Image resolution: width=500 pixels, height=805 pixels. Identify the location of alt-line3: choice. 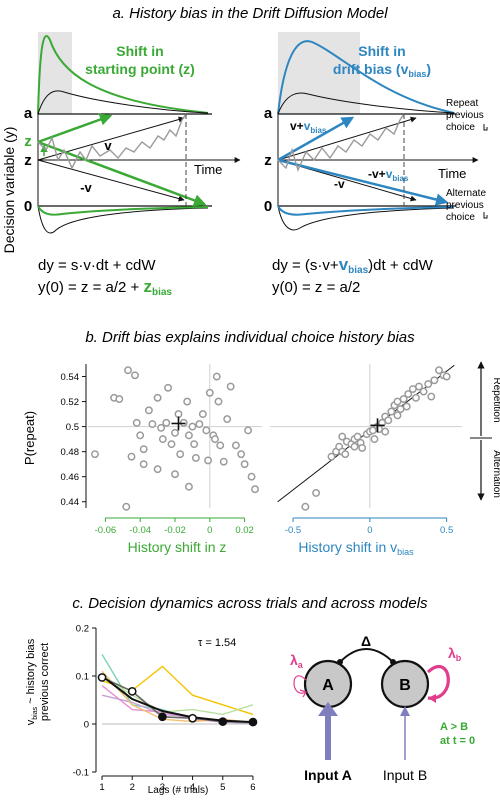
(460, 217).